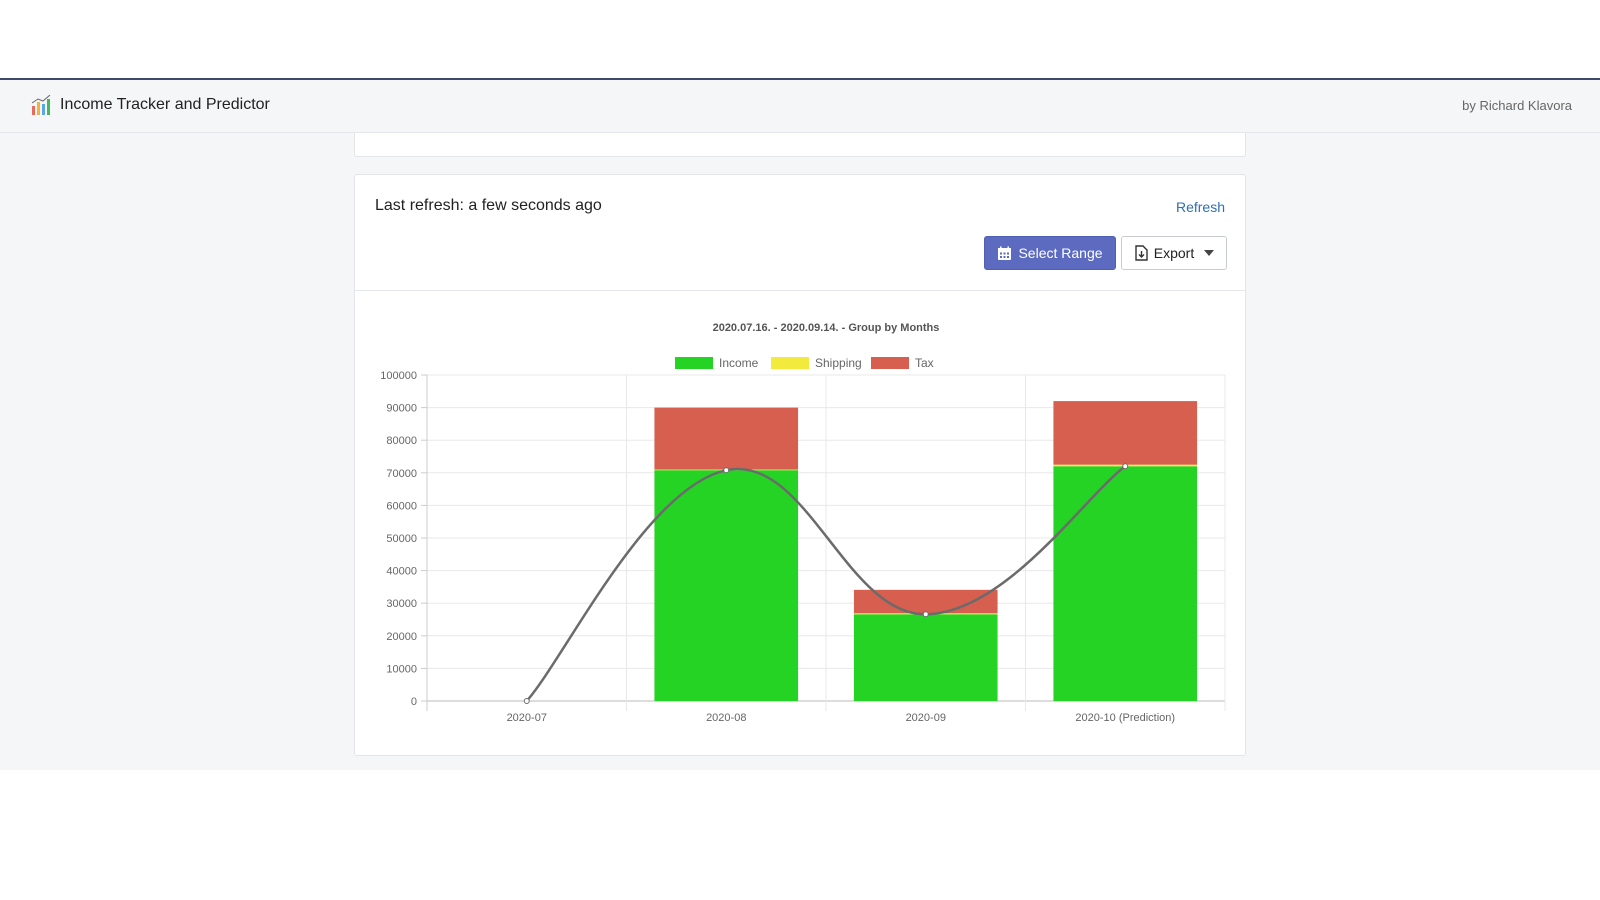 The height and width of the screenshot is (900, 1600). I want to click on y-tick-label: 30000, so click(401, 604).